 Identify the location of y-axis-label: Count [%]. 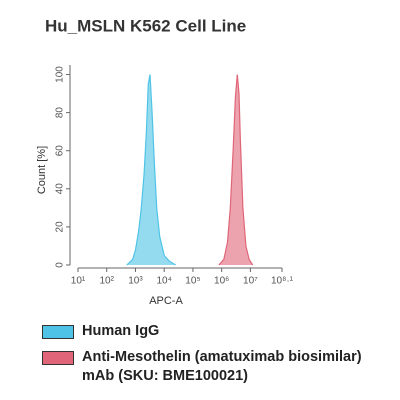
(42, 170).